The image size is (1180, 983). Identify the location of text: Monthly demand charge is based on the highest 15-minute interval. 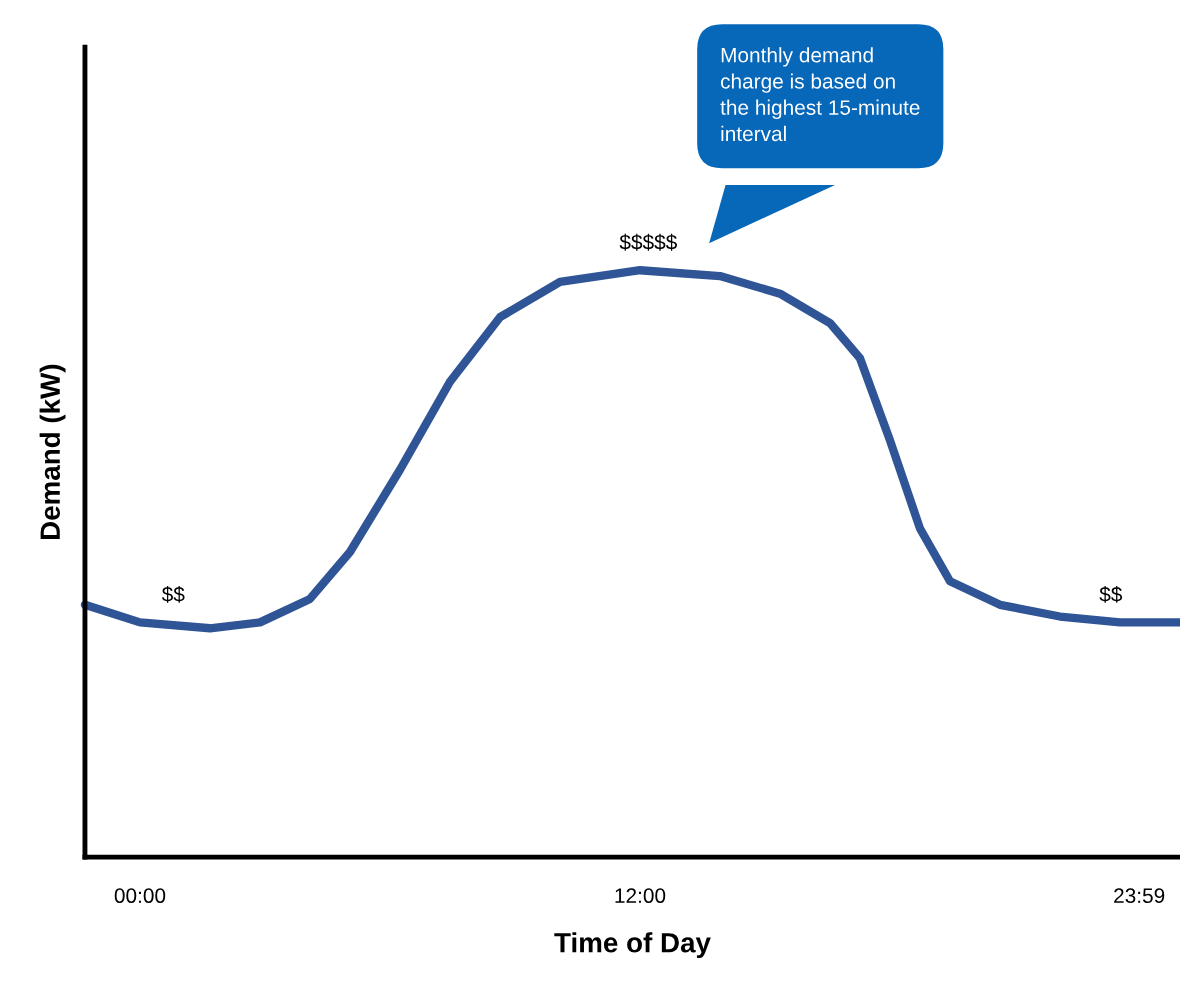
(820, 94).